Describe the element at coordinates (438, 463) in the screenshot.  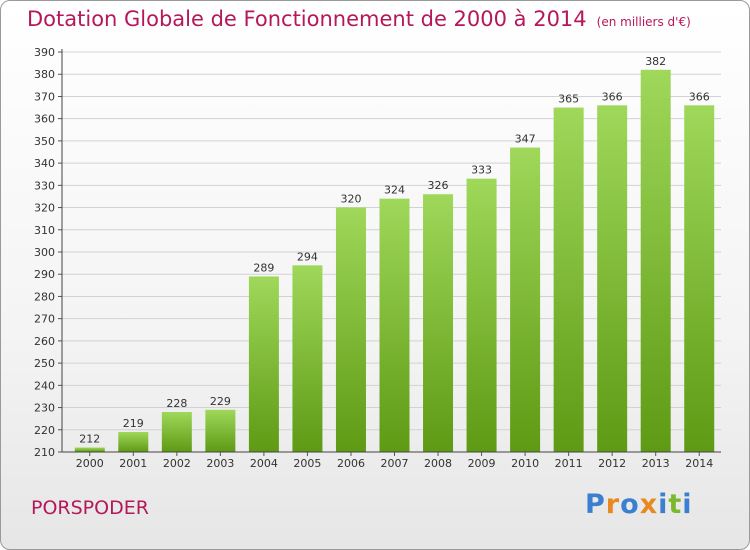
I see `x-tick-label: 2008` at that location.